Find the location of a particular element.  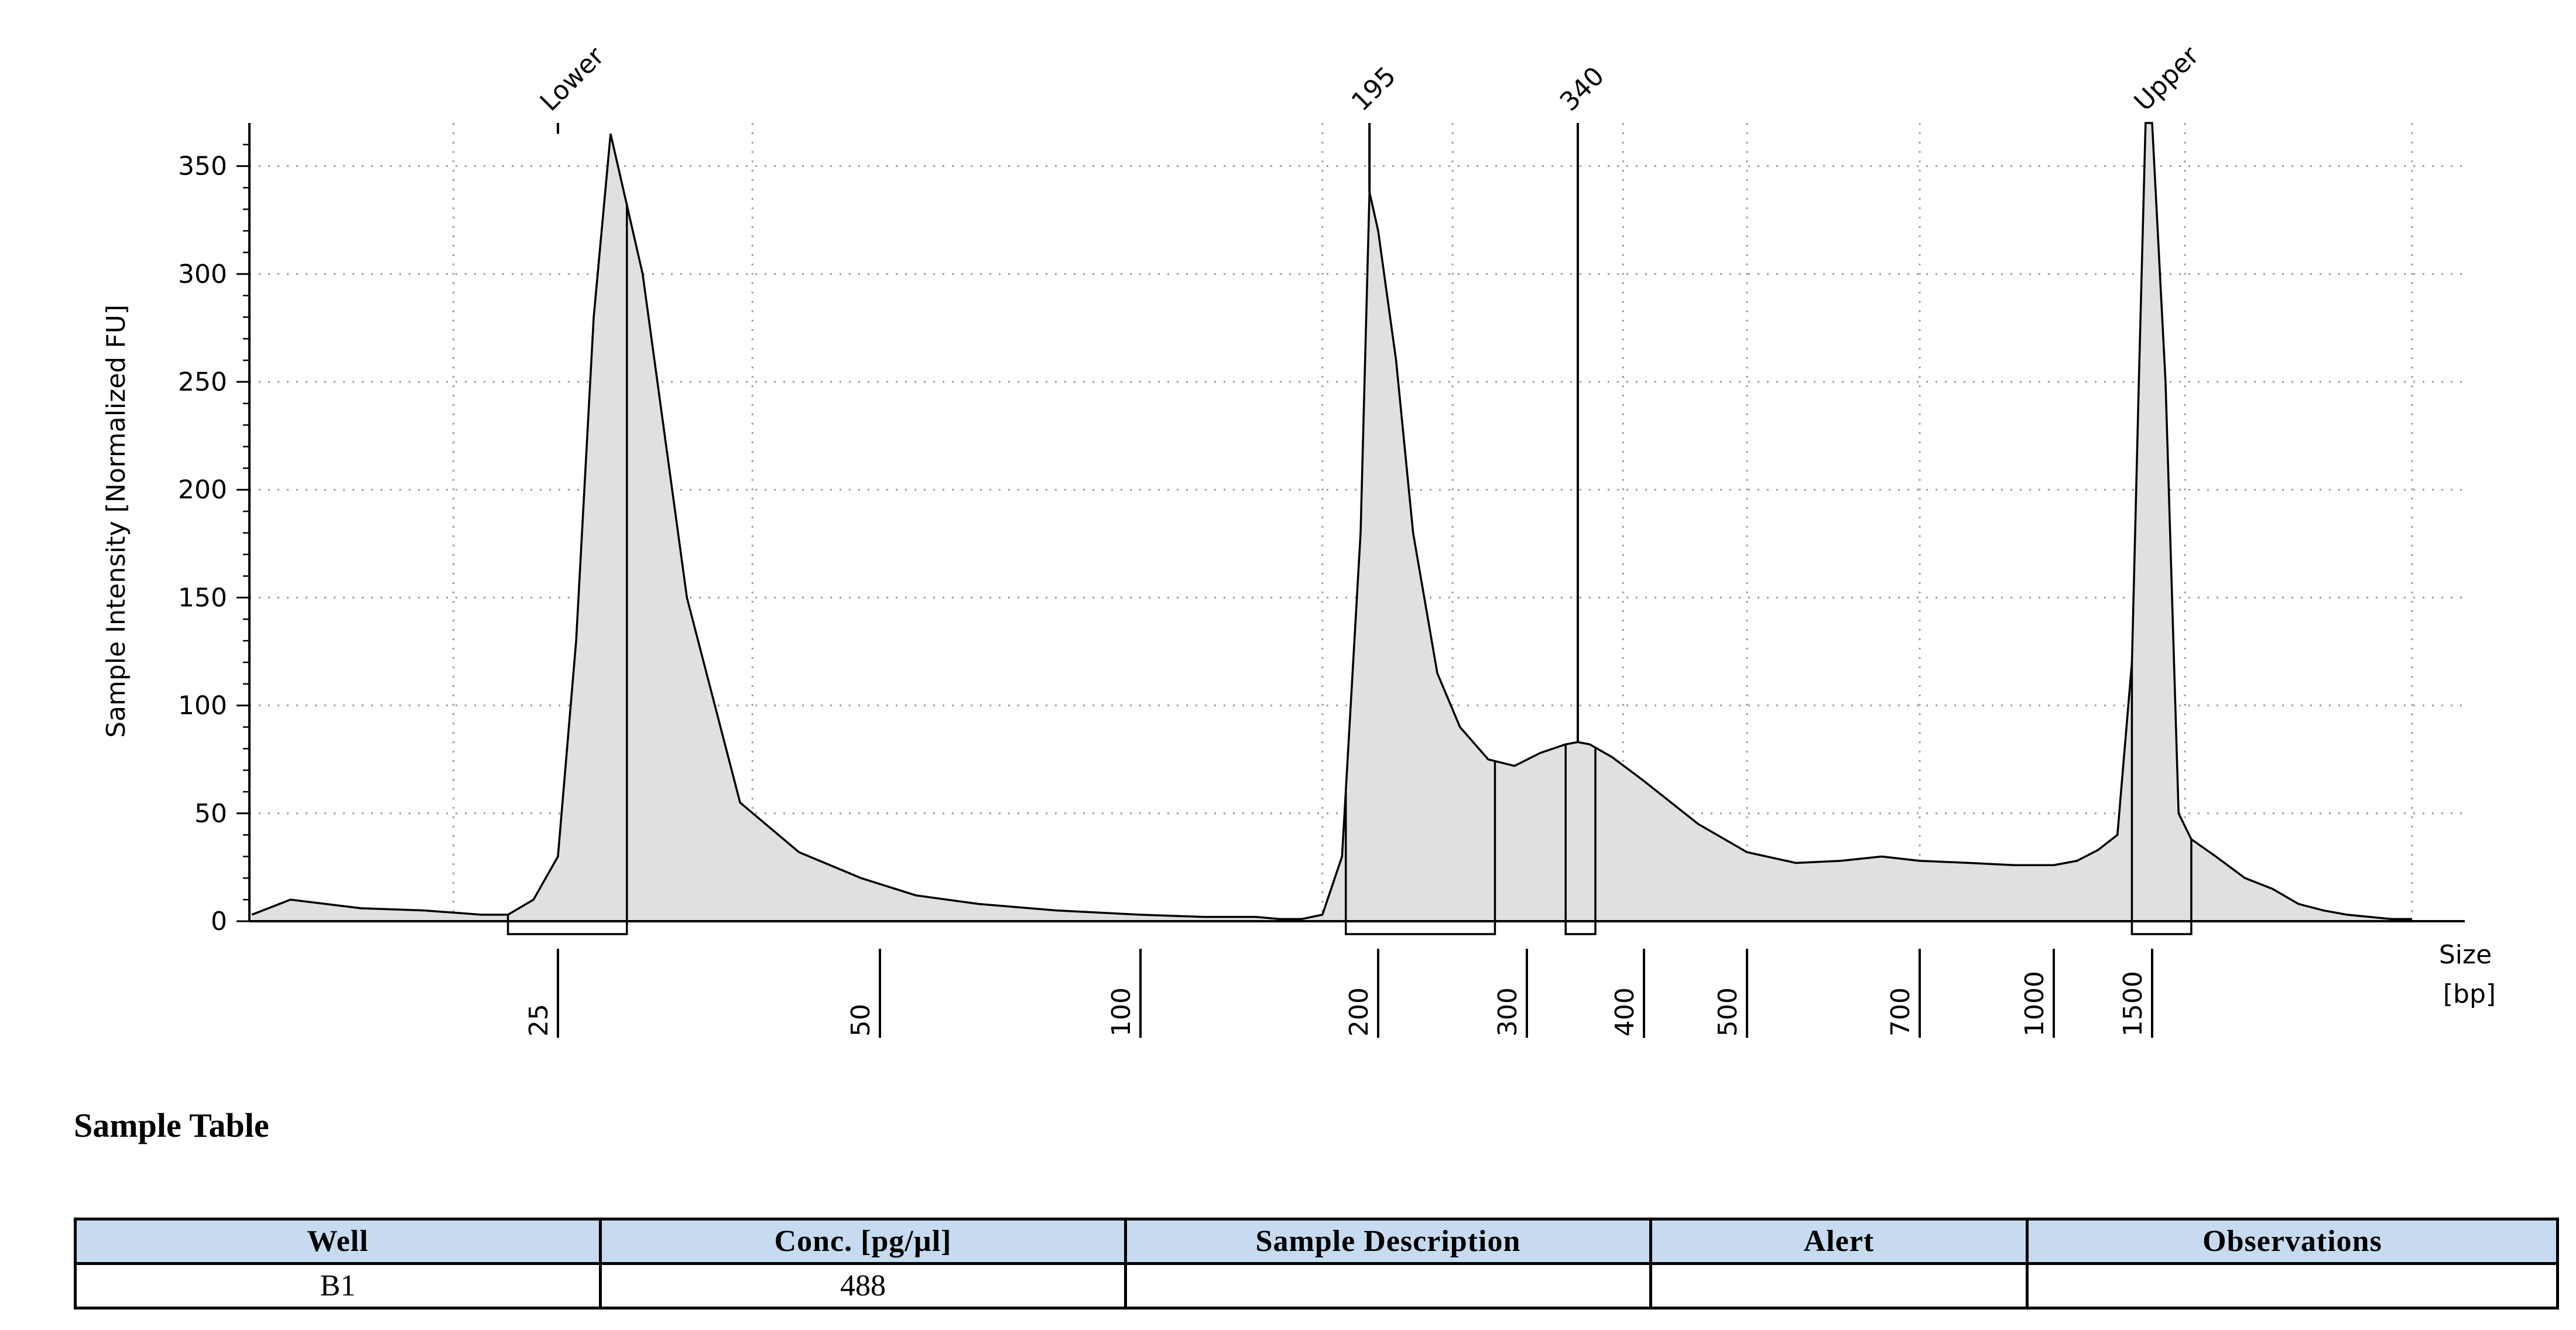

x-tick-label: 200 is located at coordinates (1359, 1012).